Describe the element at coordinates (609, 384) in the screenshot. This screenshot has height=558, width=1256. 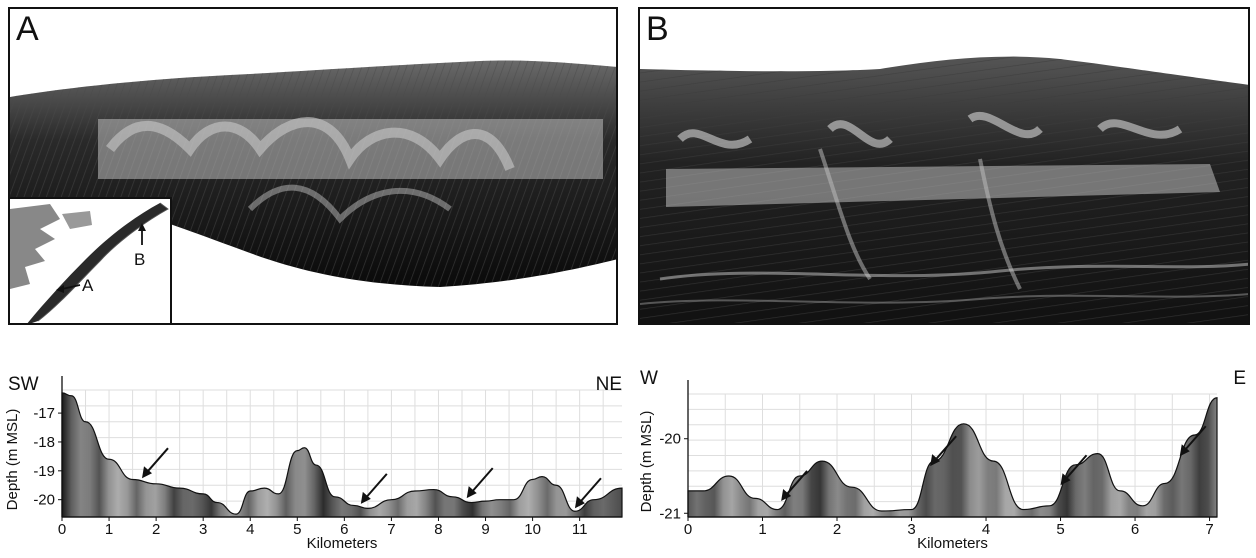
I see `direction-label-right: NE` at that location.